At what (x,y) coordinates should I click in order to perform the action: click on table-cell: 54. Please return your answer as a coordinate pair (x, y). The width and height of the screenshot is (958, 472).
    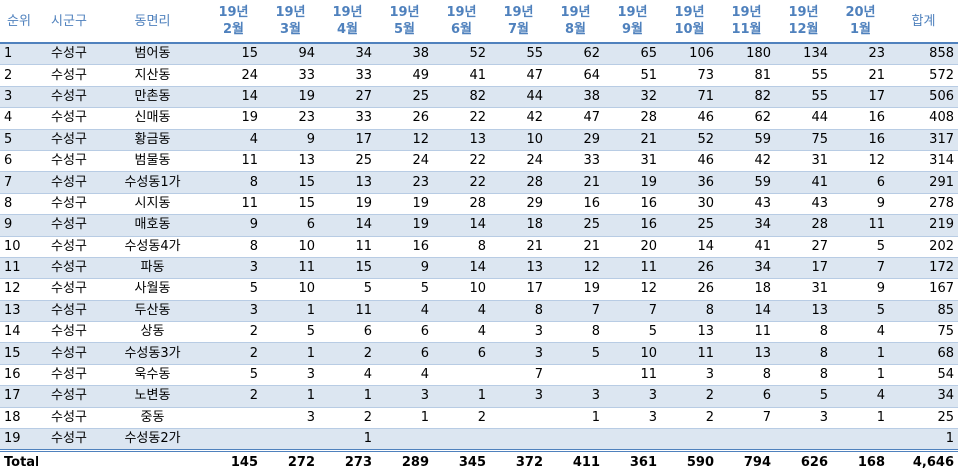
    Looking at the image, I should click on (923, 375).